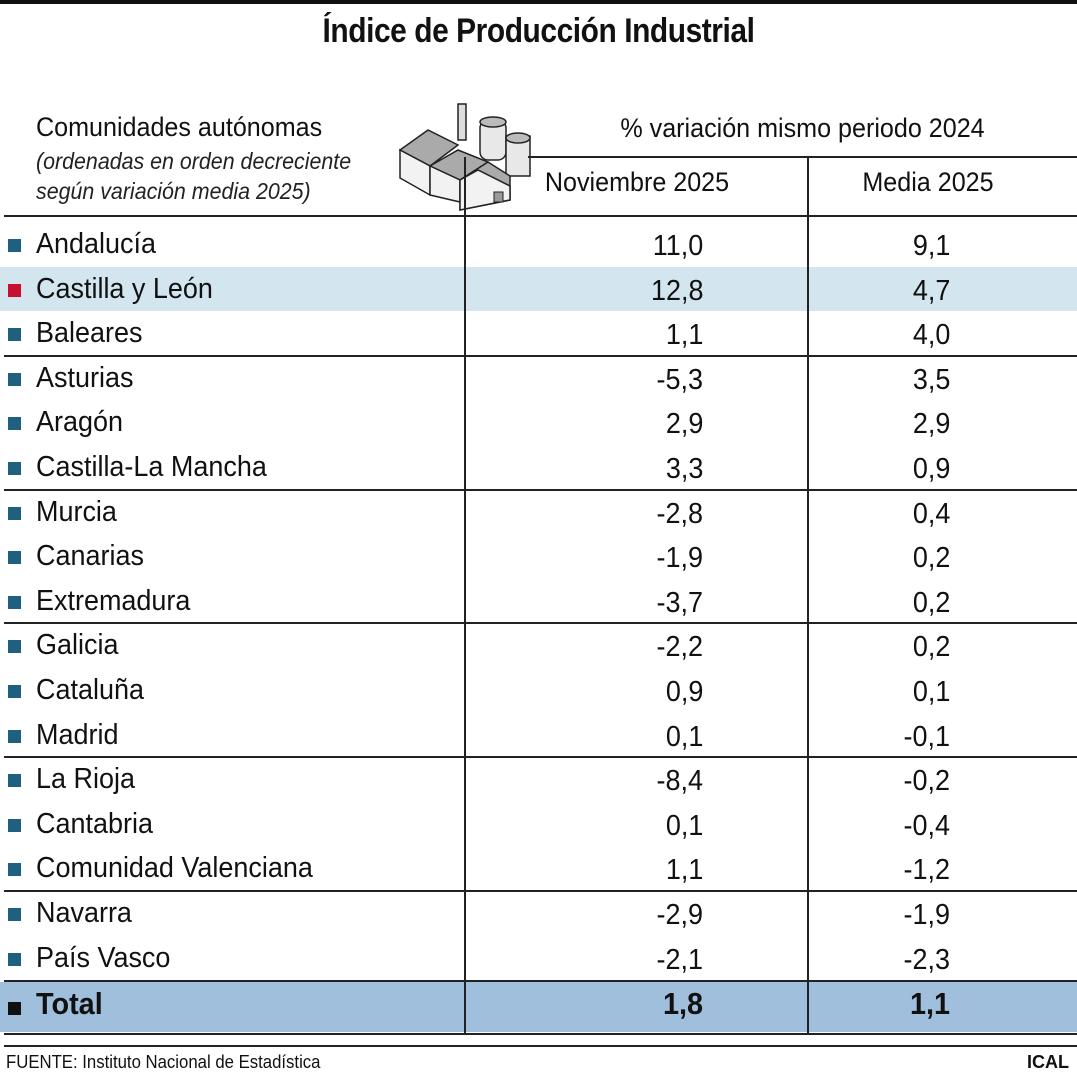 This screenshot has width=1077, height=1080. Describe the element at coordinates (679, 915) in the screenshot. I see `november-value: -2,9` at that location.